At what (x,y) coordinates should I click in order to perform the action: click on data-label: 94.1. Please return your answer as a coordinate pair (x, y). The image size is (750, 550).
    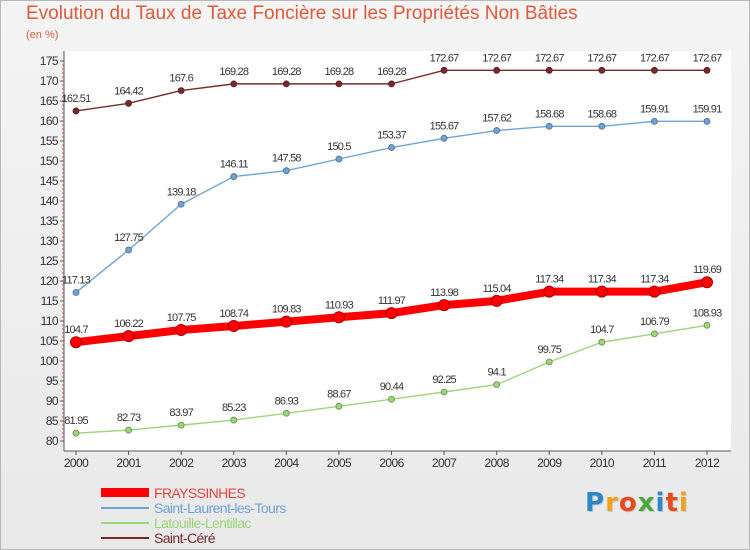
    Looking at the image, I should click on (497, 373).